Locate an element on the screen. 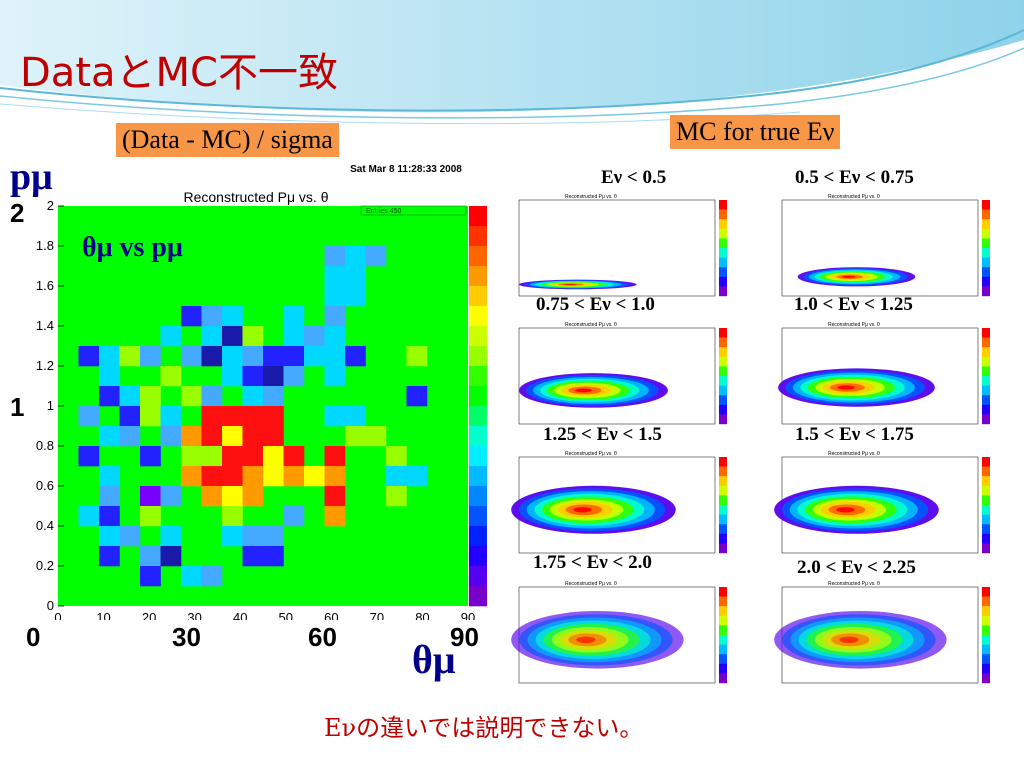 The image size is (1024, 768). main-plot-timestamp: Sat Mar 8 11:28:33 2008 is located at coordinates (406, 169).